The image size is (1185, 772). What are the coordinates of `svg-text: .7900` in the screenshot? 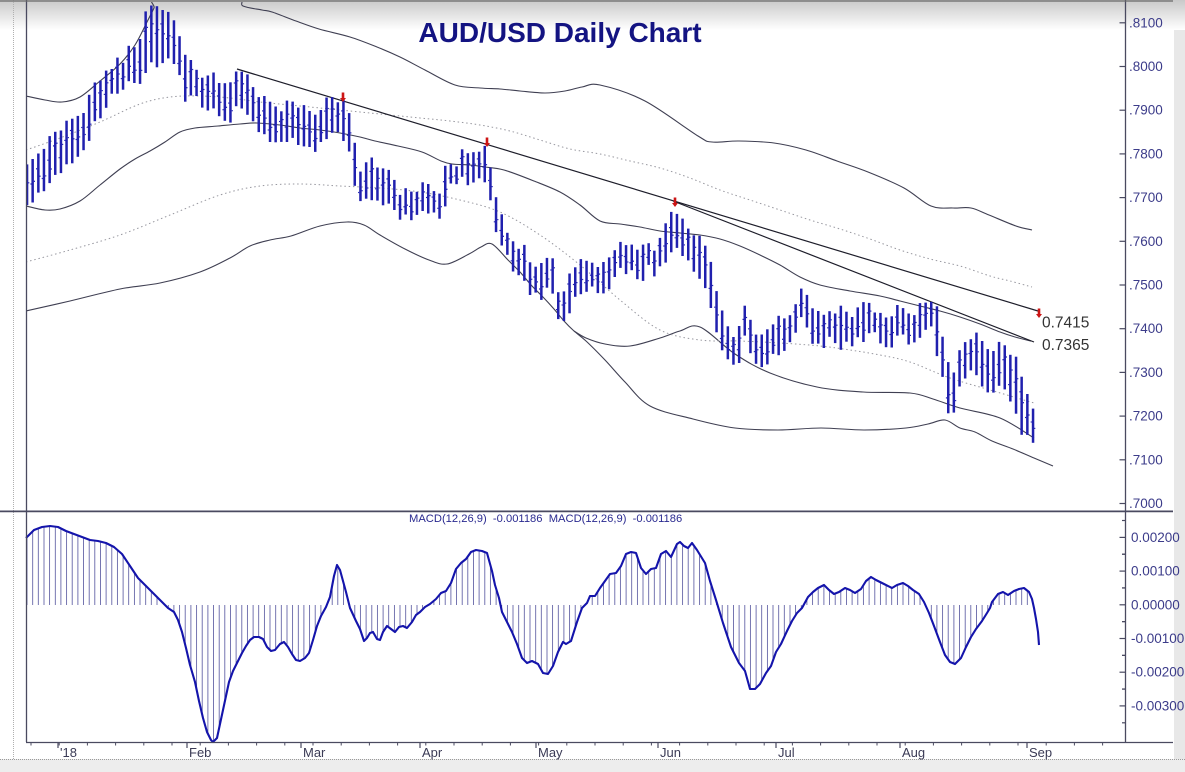 It's located at (1146, 110).